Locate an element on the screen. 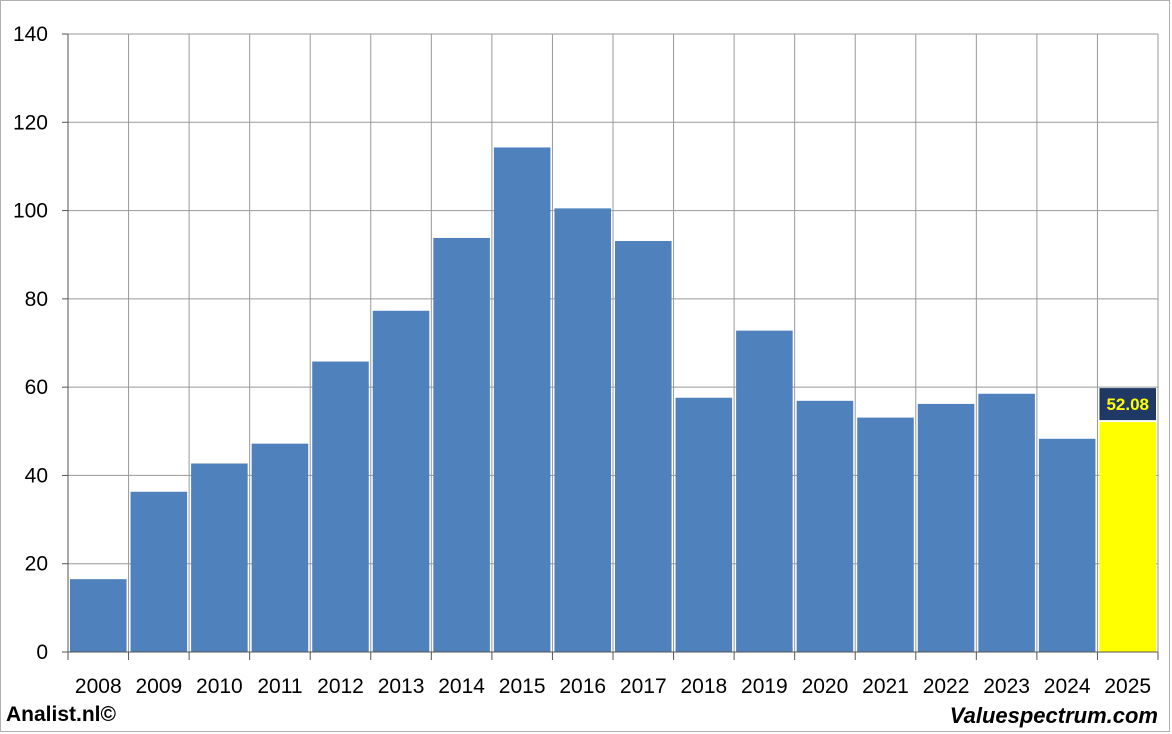 Image resolution: width=1172 pixels, height=734 pixels. value-label-box is located at coordinates (1127, 404).